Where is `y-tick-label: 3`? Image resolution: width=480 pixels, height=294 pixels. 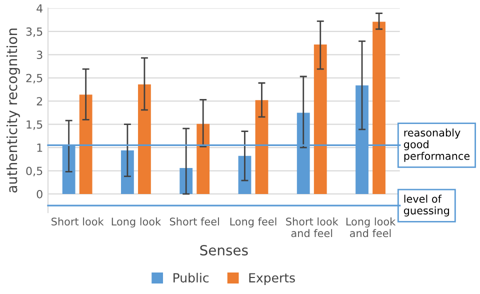
y-tick-label: 3 is located at coordinates (39, 55).